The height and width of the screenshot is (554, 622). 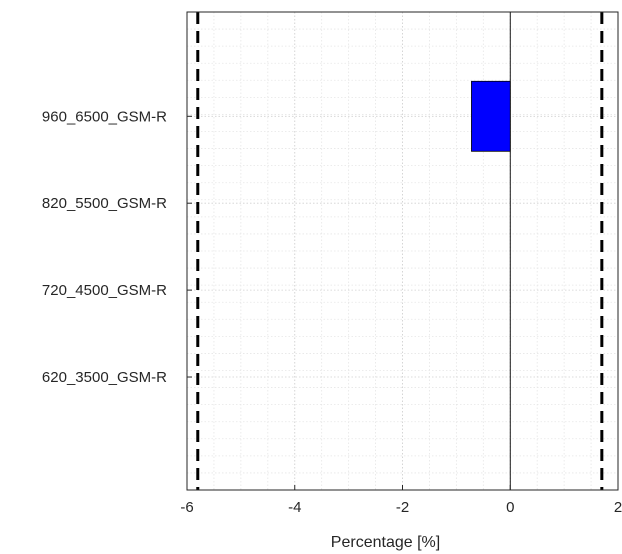 What do you see at coordinates (186, 507) in the screenshot?
I see `x-tick-label: -6` at bounding box center [186, 507].